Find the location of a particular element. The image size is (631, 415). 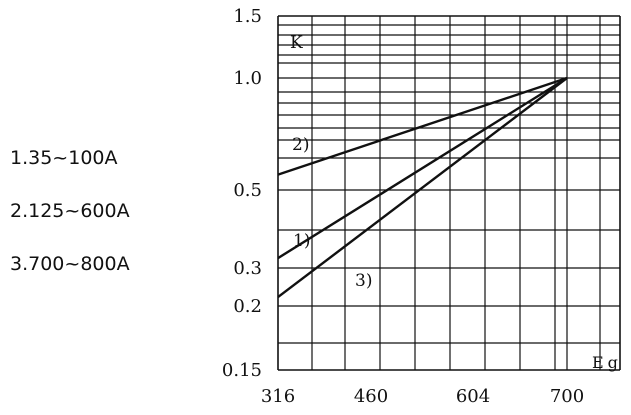

y-tick-label: 0.5 is located at coordinates (247, 190).